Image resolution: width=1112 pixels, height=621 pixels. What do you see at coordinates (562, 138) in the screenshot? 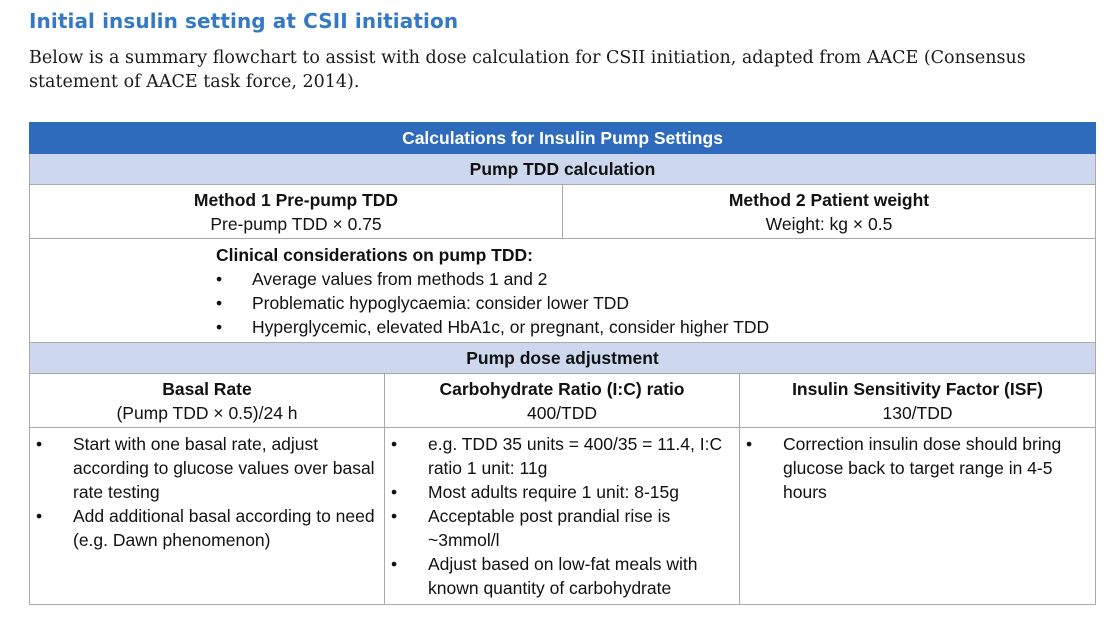
I see `table-title: Calculations for Insulin Pump Settings` at bounding box center [562, 138].